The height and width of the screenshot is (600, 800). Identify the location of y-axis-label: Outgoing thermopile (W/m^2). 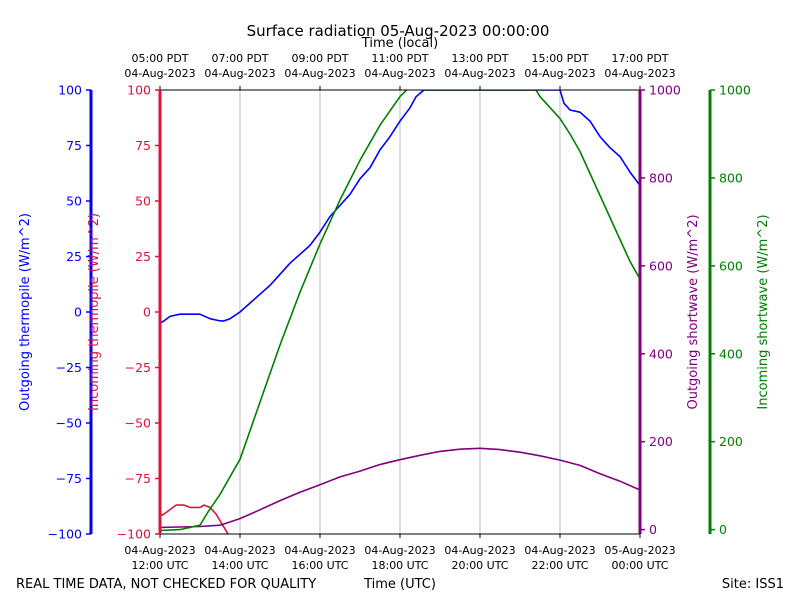
(25, 312).